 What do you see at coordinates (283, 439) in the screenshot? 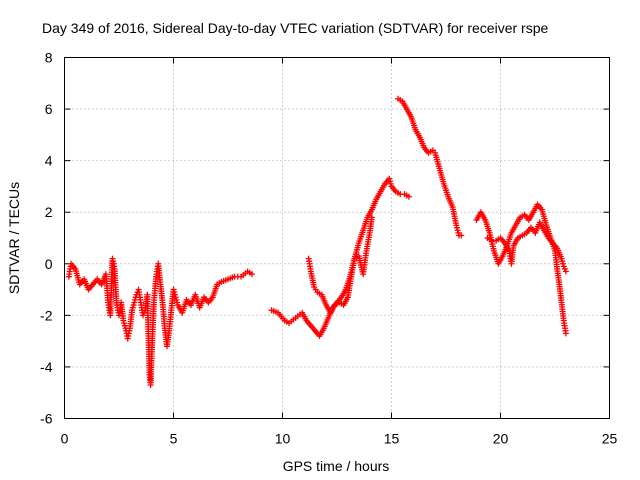
I see `x-tick-label: 10` at bounding box center [283, 439].